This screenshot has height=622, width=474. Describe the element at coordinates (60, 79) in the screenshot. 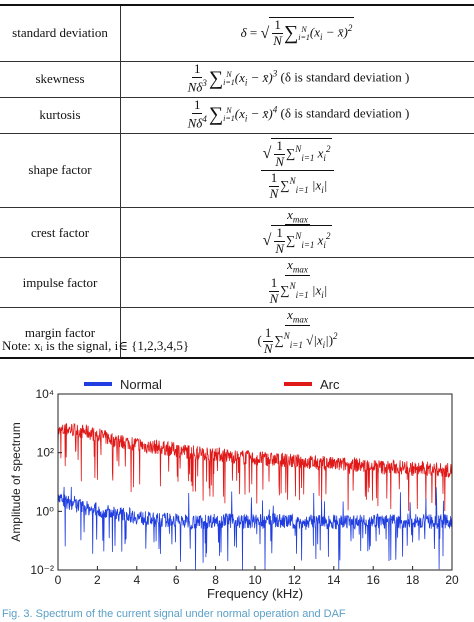

I see `feature-name: skewness` at that location.